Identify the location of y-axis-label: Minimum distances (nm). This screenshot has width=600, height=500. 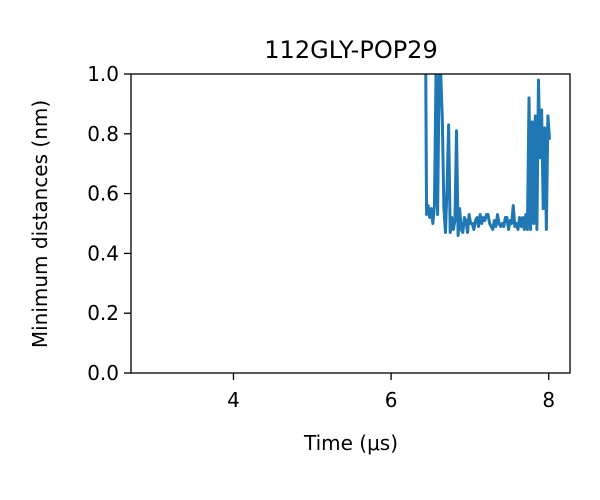
(40, 224).